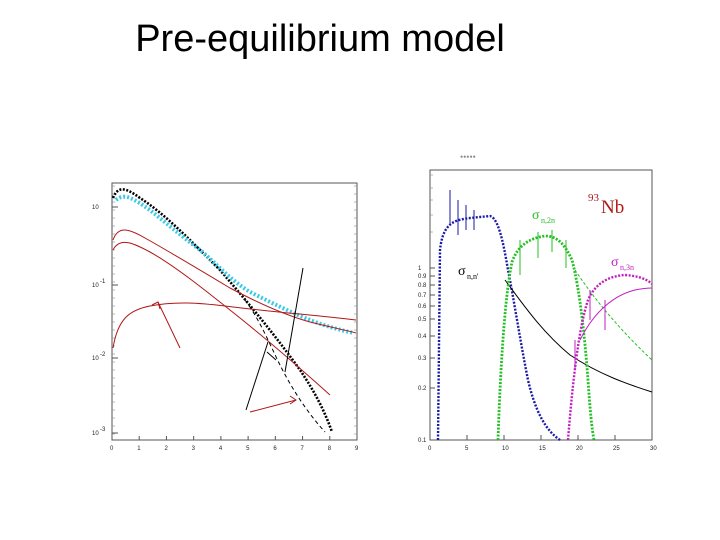 The image size is (720, 540). I want to click on n-3n-solid-curve, so click(616, 314).